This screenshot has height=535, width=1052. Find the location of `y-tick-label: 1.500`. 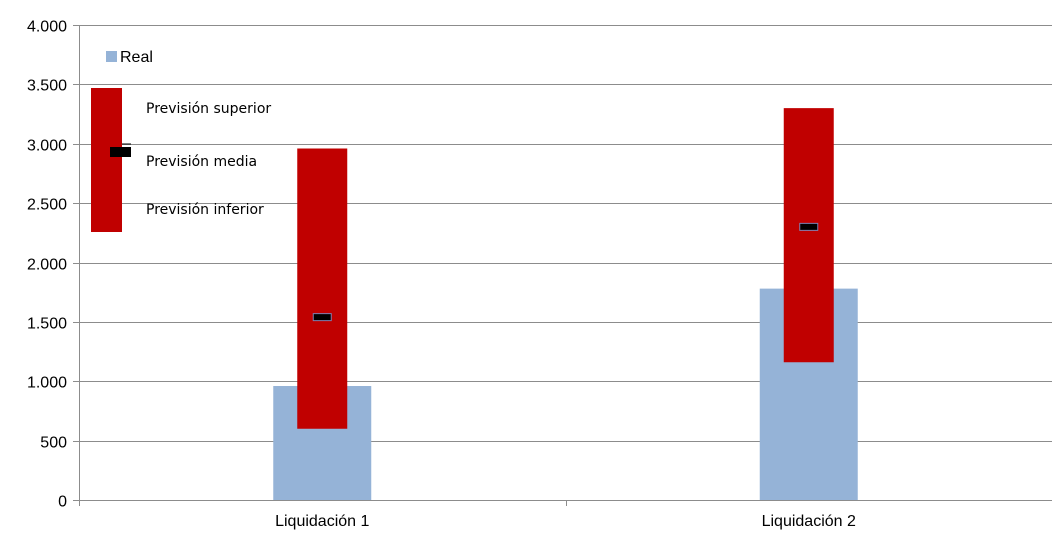

y-tick-label: 1.500 is located at coordinates (47, 324).